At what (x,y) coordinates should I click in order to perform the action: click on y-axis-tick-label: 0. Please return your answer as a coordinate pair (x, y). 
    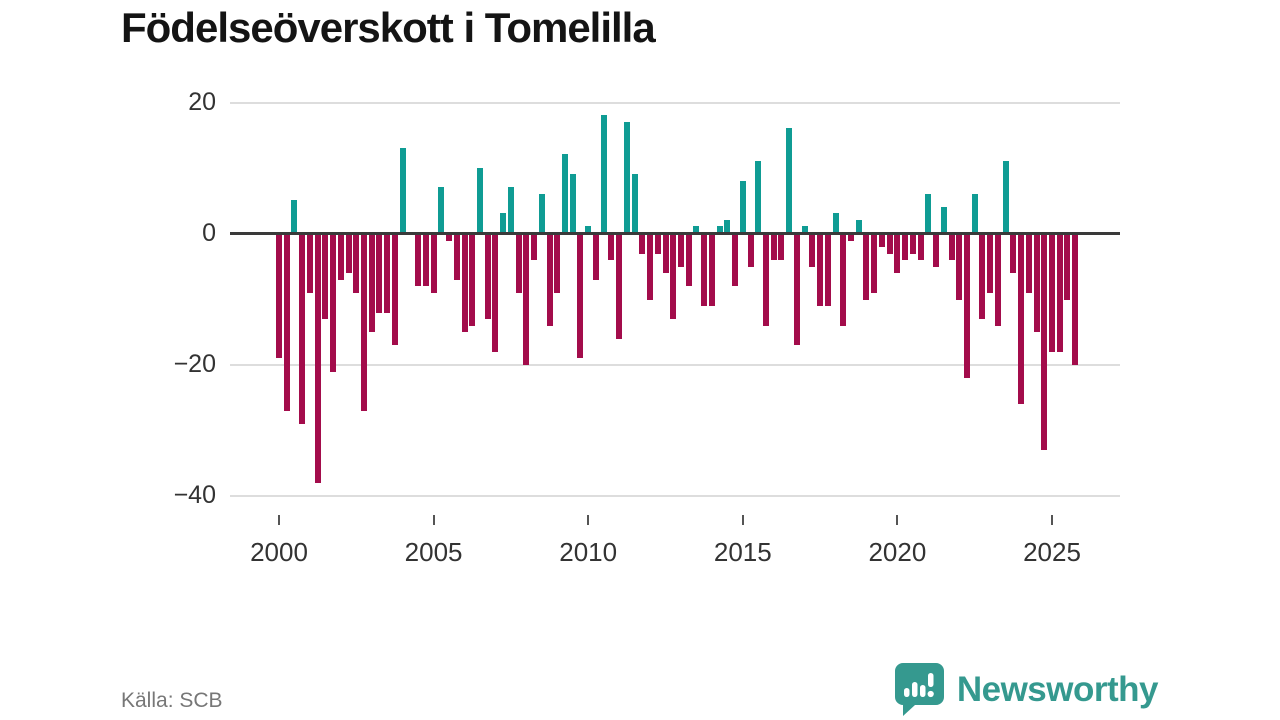
    Looking at the image, I should click on (209, 233).